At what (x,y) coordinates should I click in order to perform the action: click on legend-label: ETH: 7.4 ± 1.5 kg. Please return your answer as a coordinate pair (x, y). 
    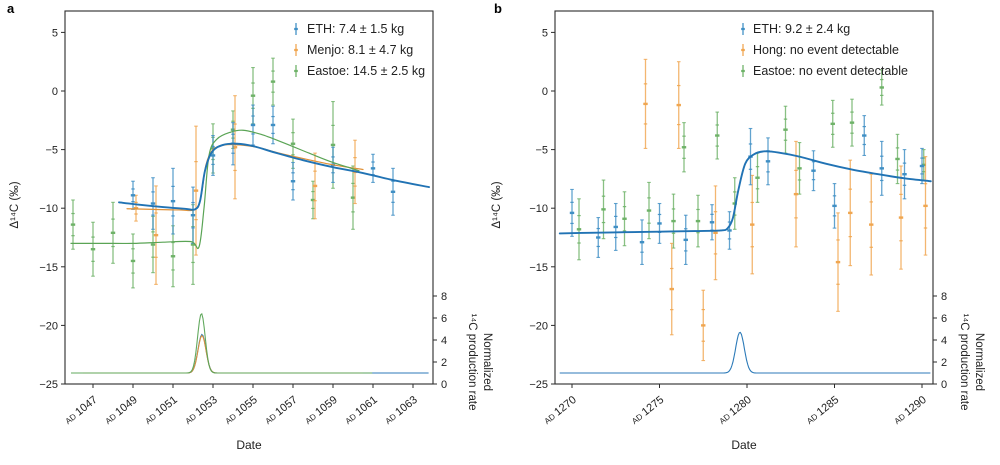
    Looking at the image, I should click on (355, 29).